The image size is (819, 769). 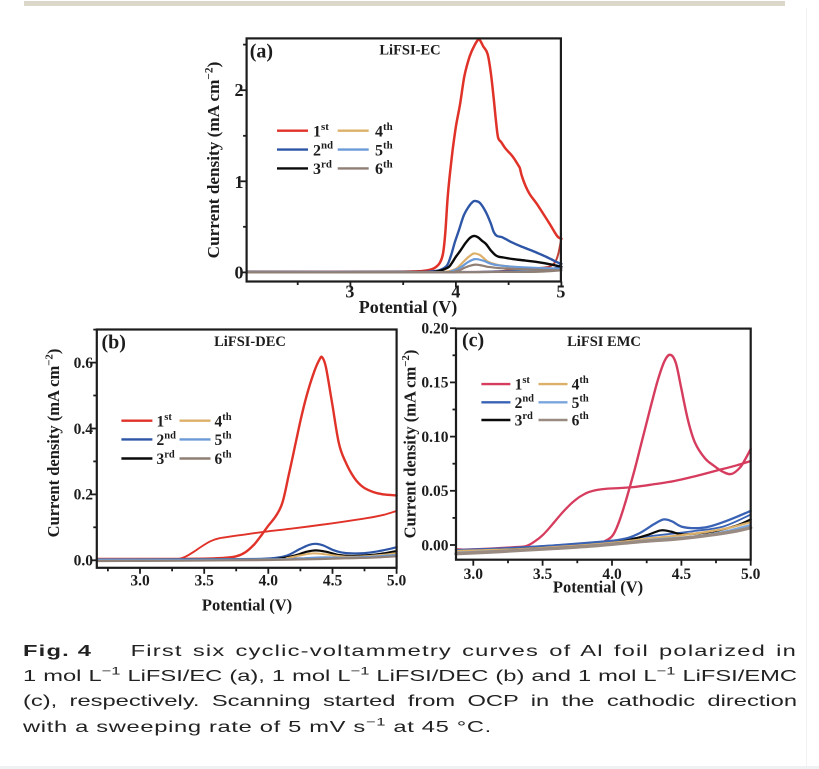 I want to click on svg-text: 1, so click(x=239, y=182).